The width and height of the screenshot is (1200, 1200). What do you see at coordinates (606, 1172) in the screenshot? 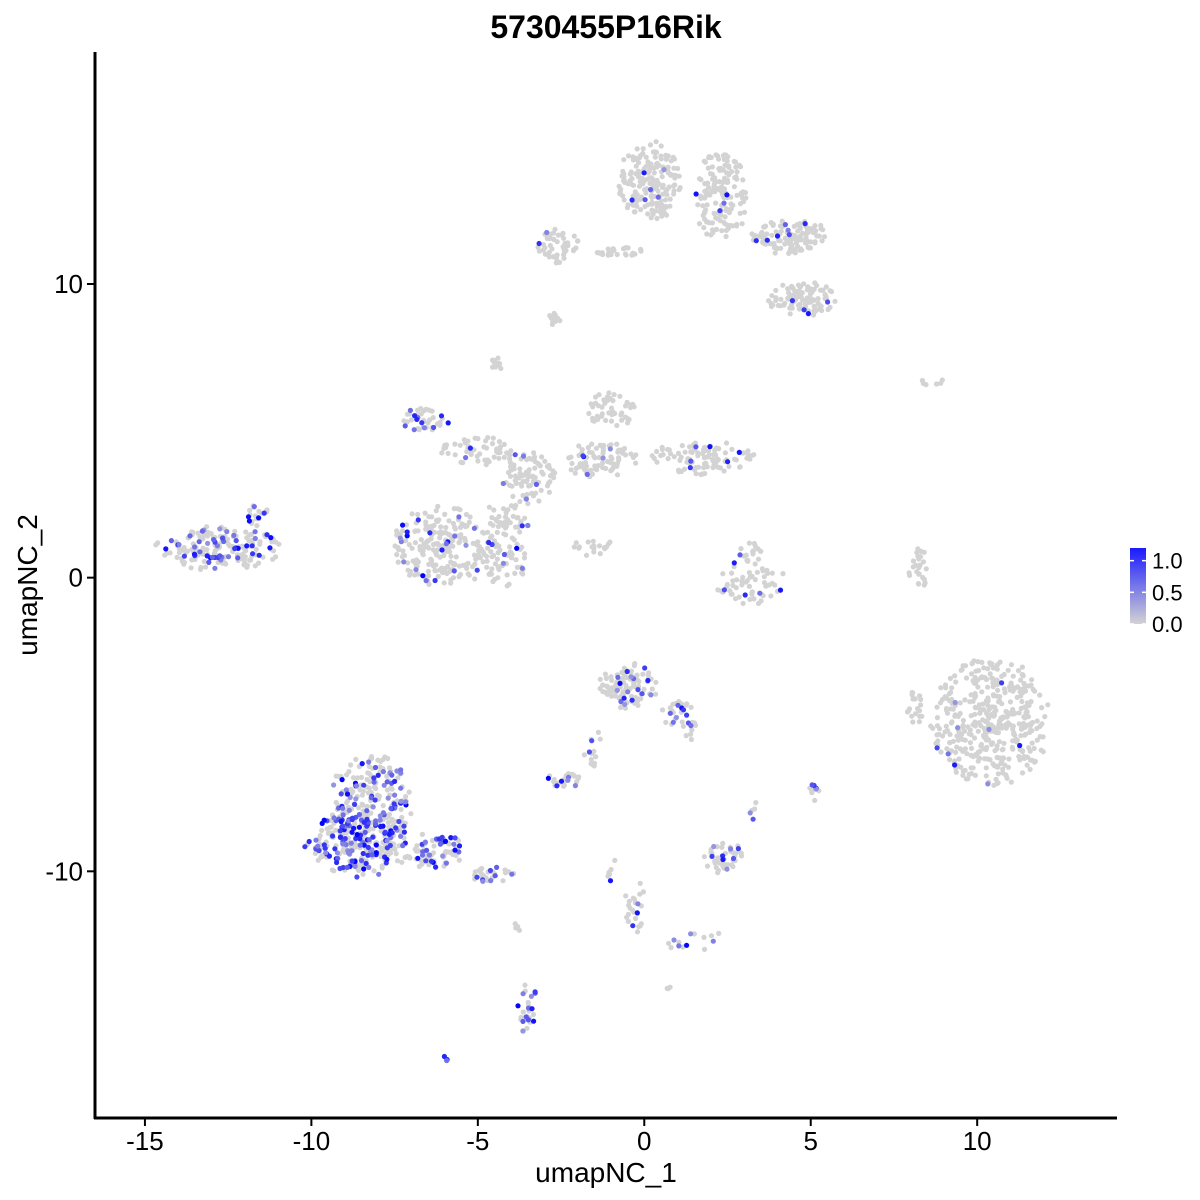
I see `x-axis-title: umapNC_1` at bounding box center [606, 1172].